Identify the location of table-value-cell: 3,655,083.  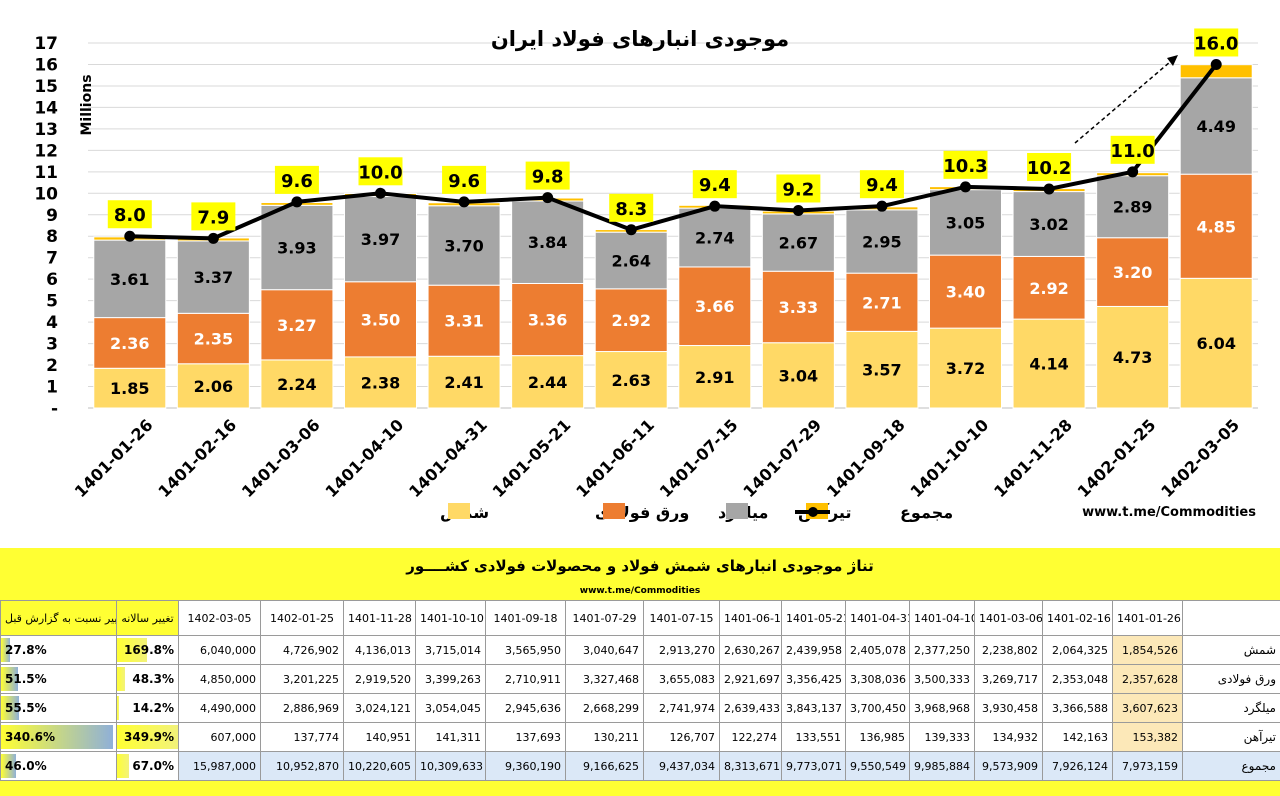
(681, 679).